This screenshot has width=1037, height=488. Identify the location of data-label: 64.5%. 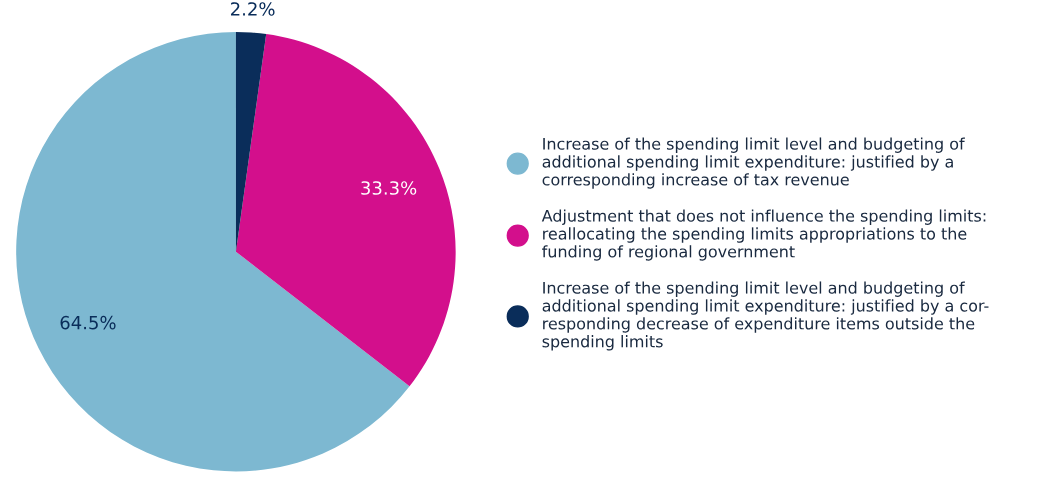
(88, 322).